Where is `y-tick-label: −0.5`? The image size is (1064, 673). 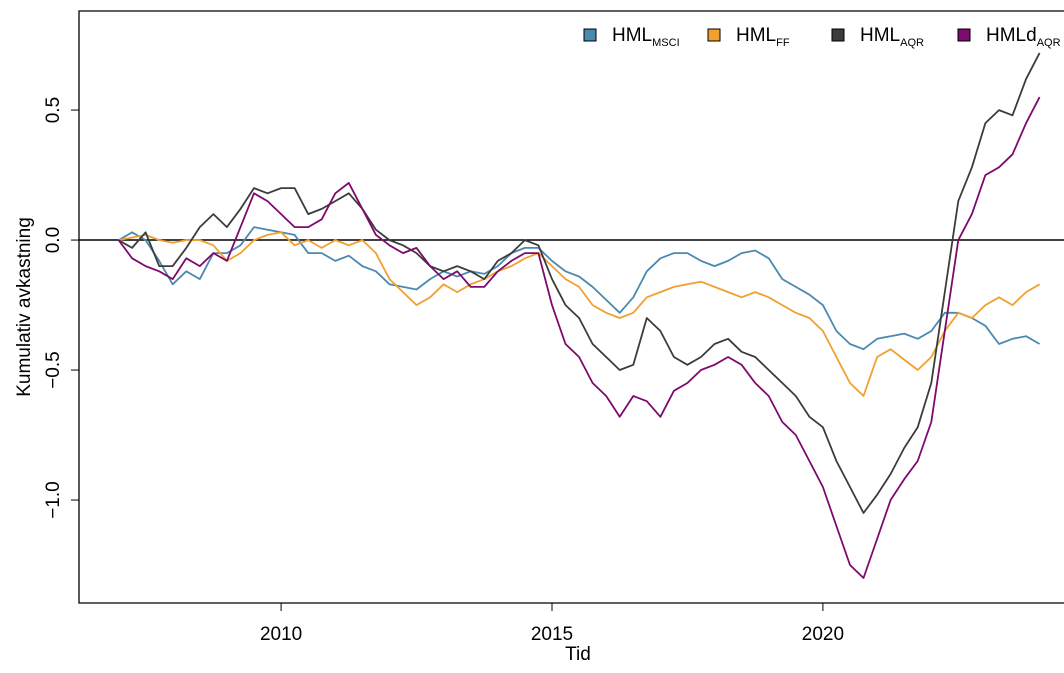
y-tick-label: −0.5 is located at coordinates (53, 370).